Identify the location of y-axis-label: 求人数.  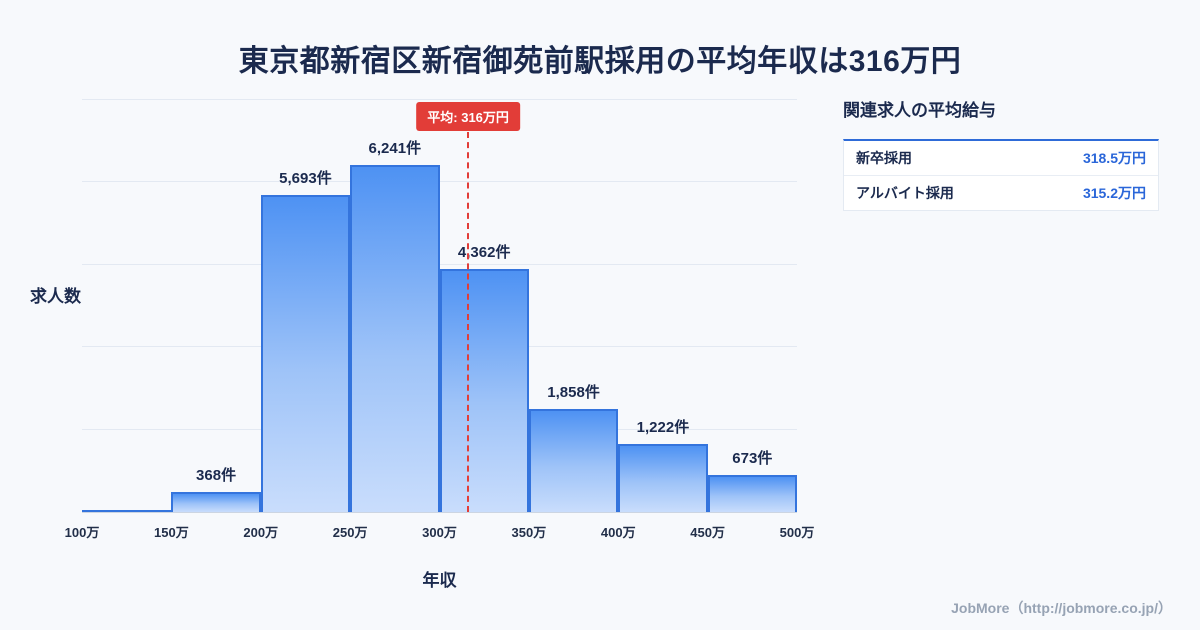
(55, 296).